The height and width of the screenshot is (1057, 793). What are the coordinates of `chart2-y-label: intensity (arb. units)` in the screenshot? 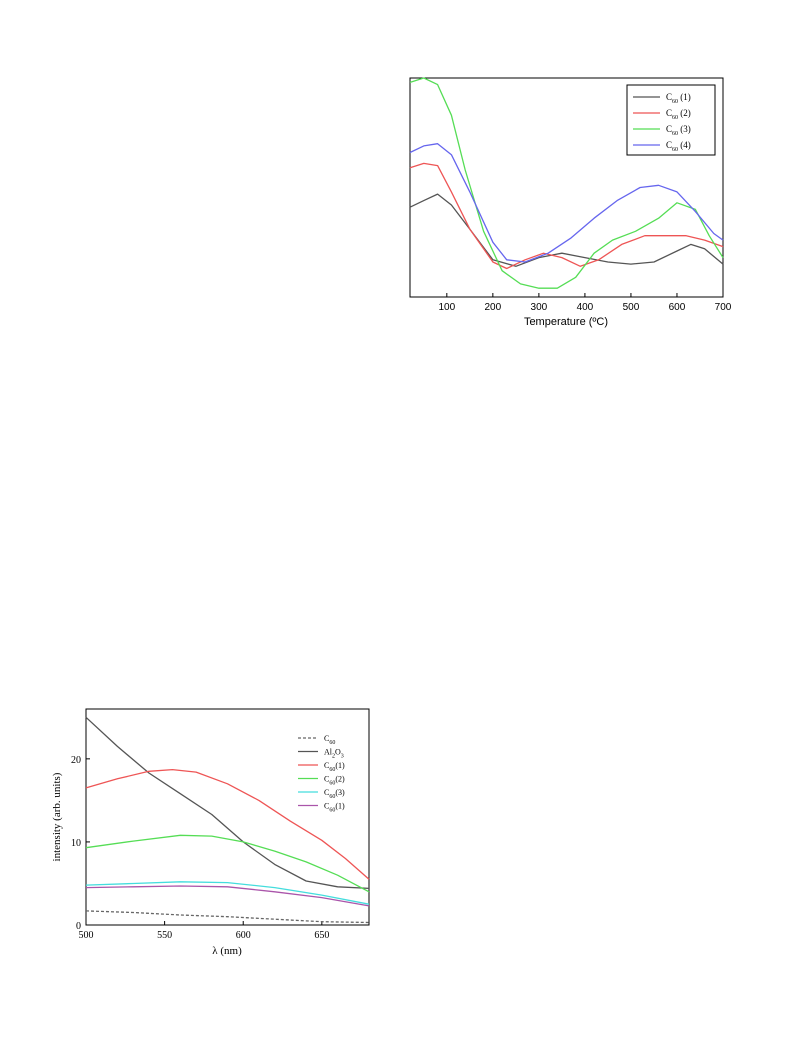 It's located at (57, 816).